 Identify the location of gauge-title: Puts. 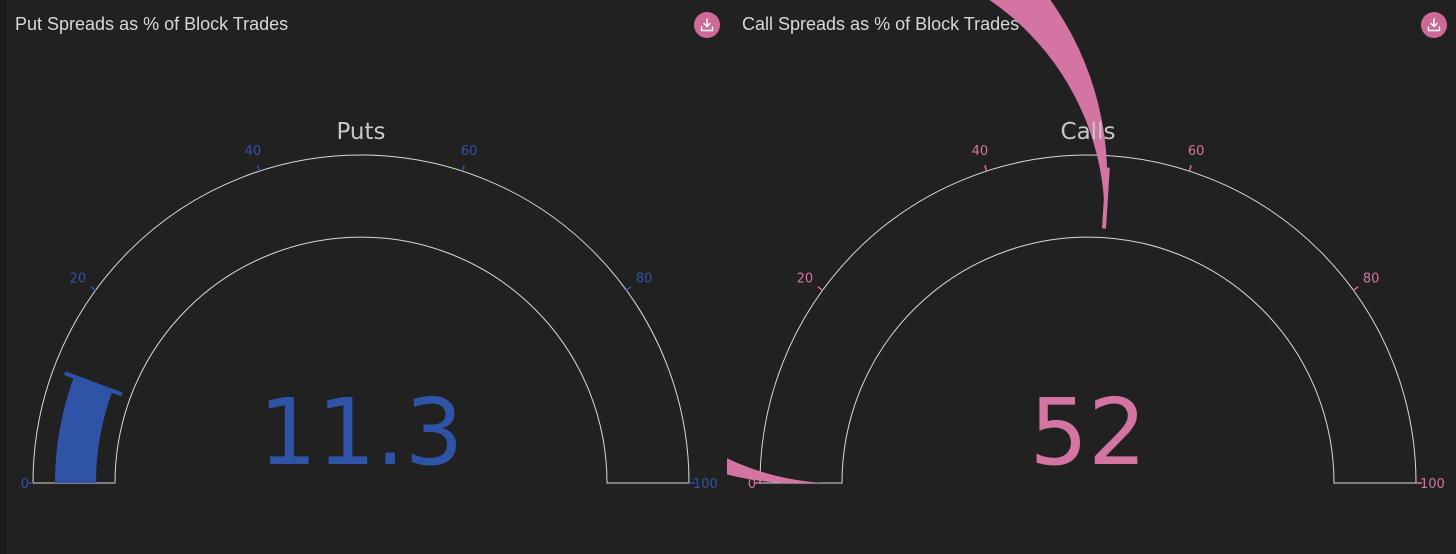
(360, 132).